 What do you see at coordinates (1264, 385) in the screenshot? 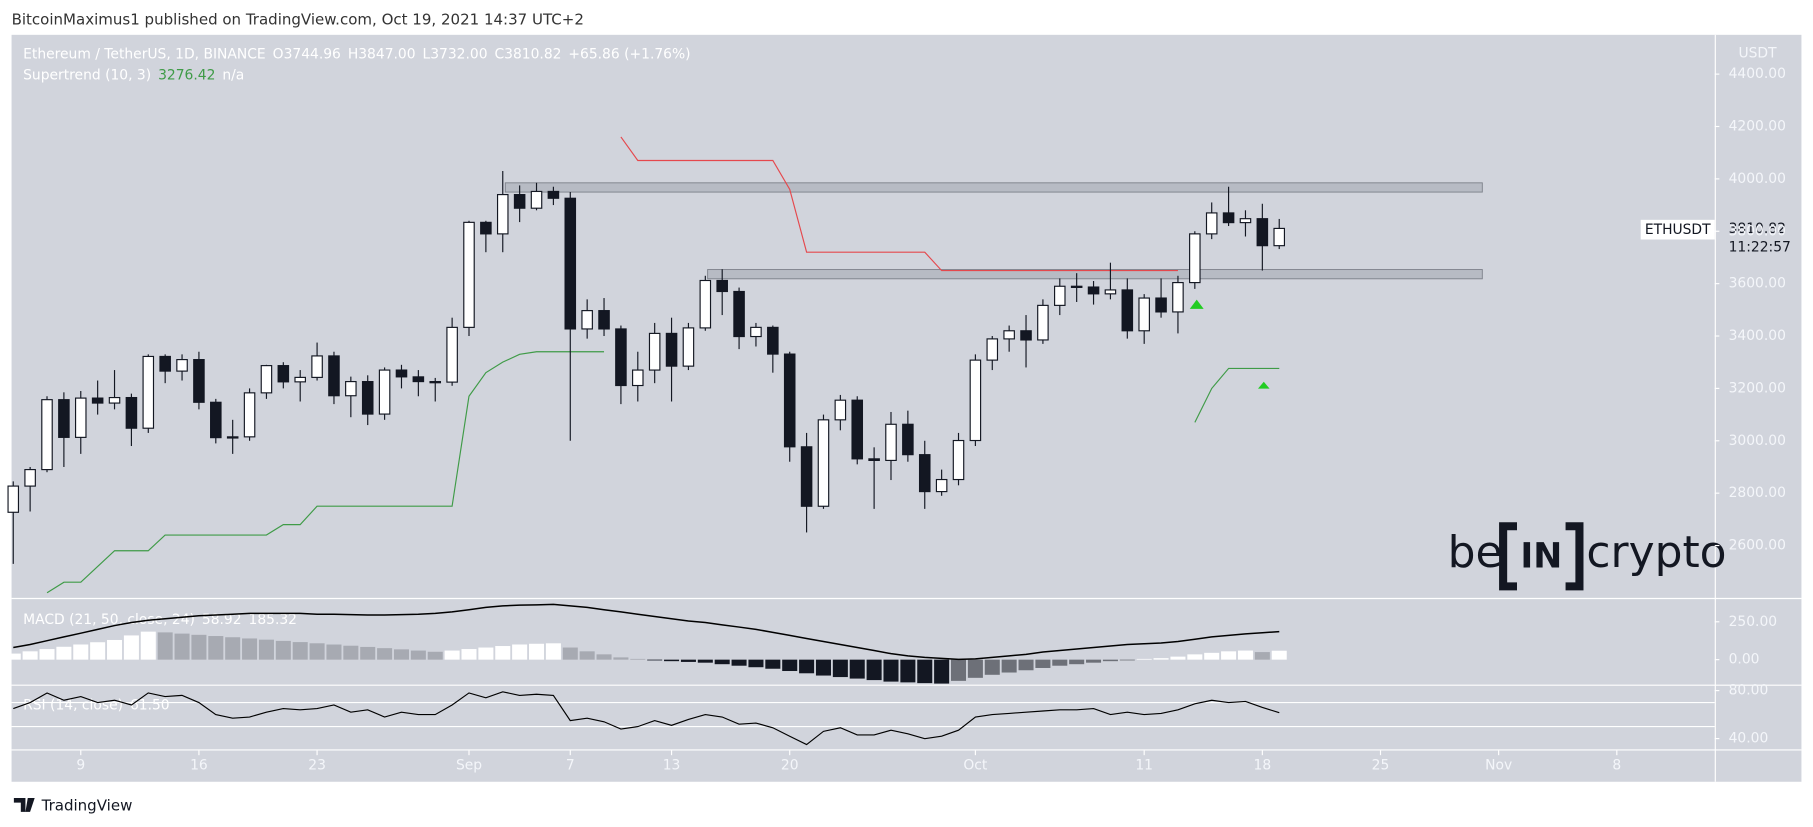
I see `buy-signal` at bounding box center [1264, 385].